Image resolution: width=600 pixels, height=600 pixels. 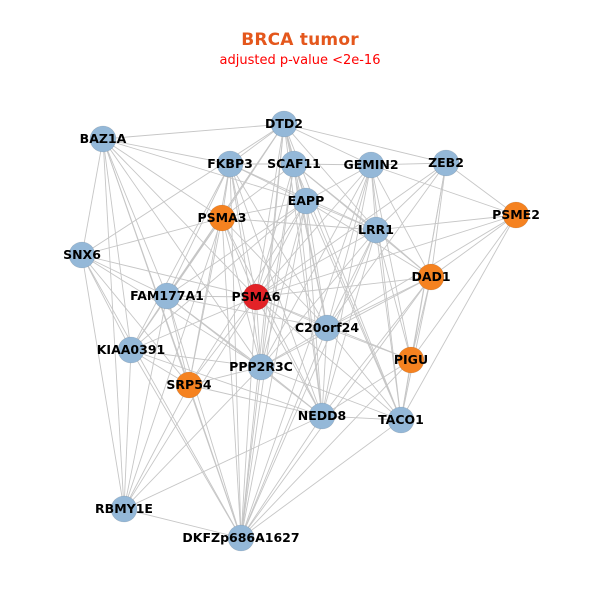 I want to click on edge-TACO1-DKFZp686A1627, so click(x=321, y=479).